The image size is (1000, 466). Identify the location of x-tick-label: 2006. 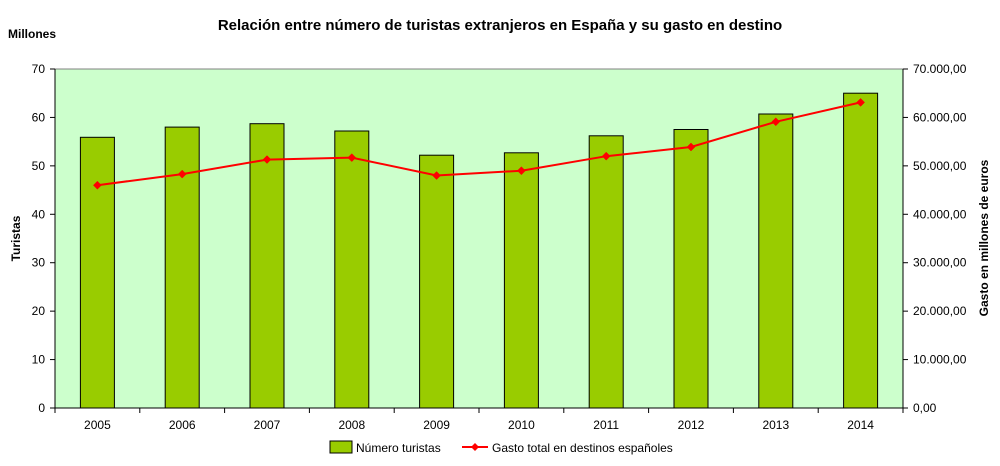
(182, 425).